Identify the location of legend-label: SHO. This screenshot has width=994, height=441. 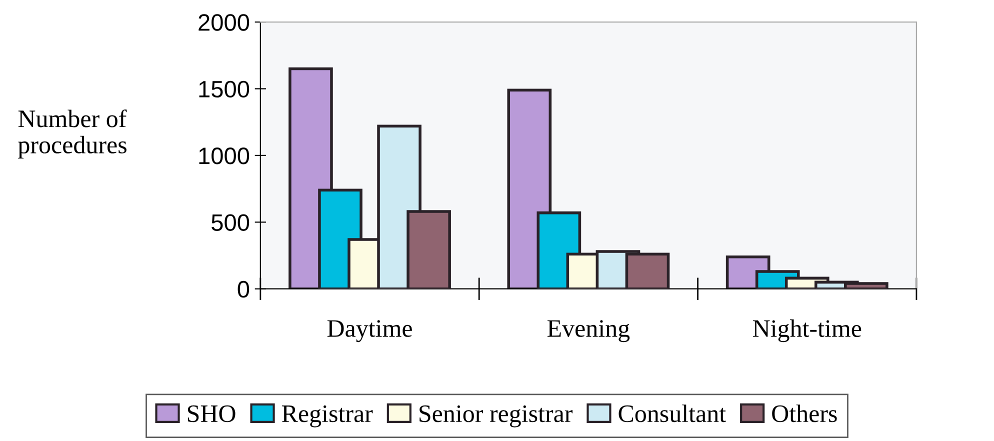
(212, 413).